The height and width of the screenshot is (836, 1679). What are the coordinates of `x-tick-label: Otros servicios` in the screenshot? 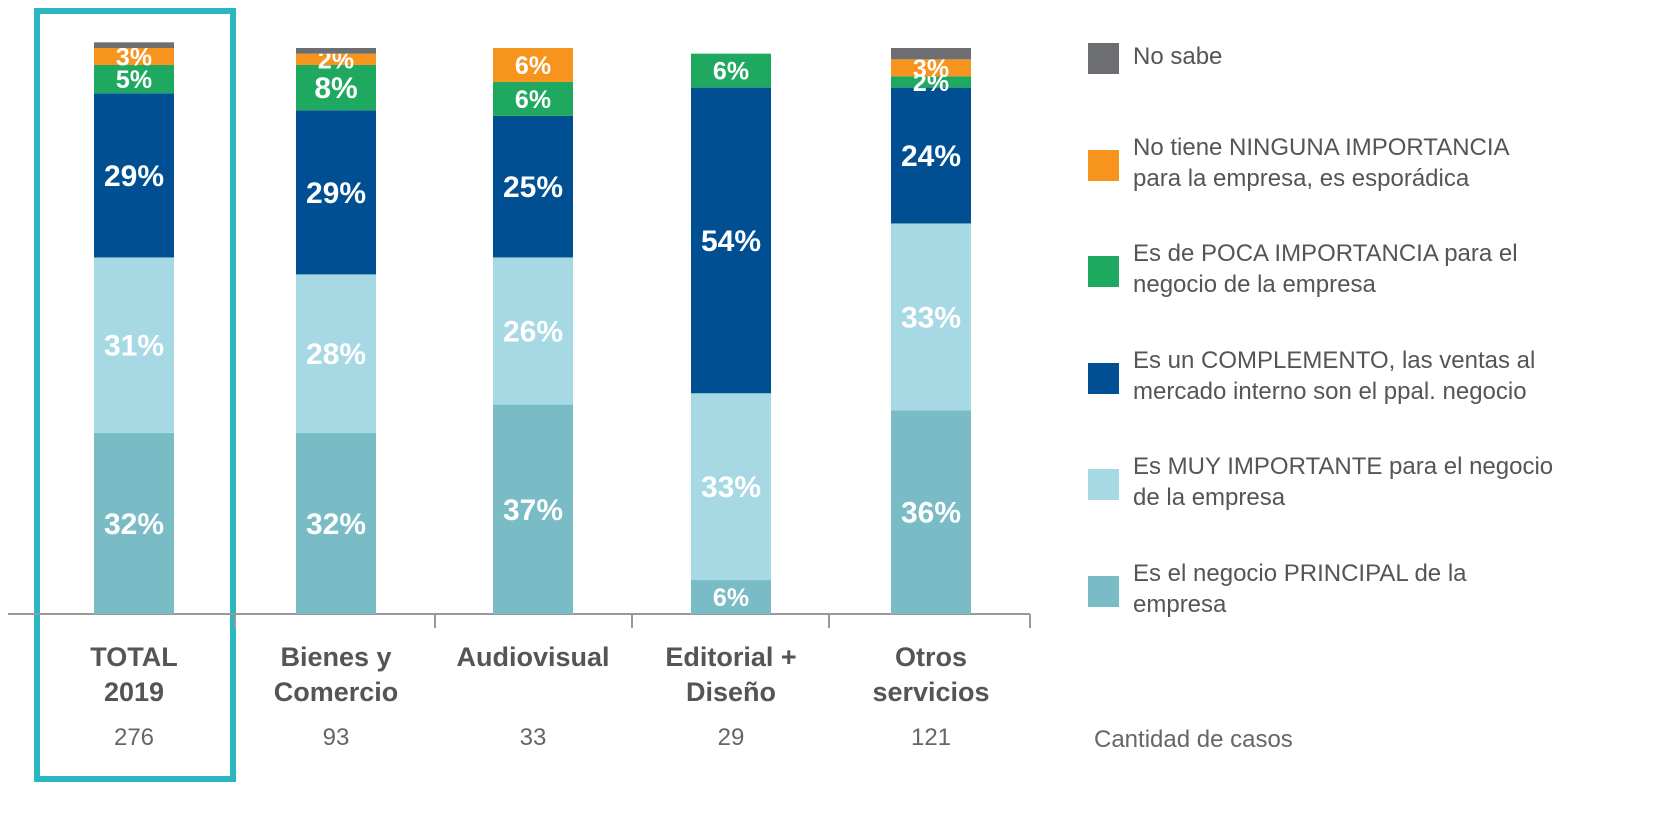 It's located at (931, 674).